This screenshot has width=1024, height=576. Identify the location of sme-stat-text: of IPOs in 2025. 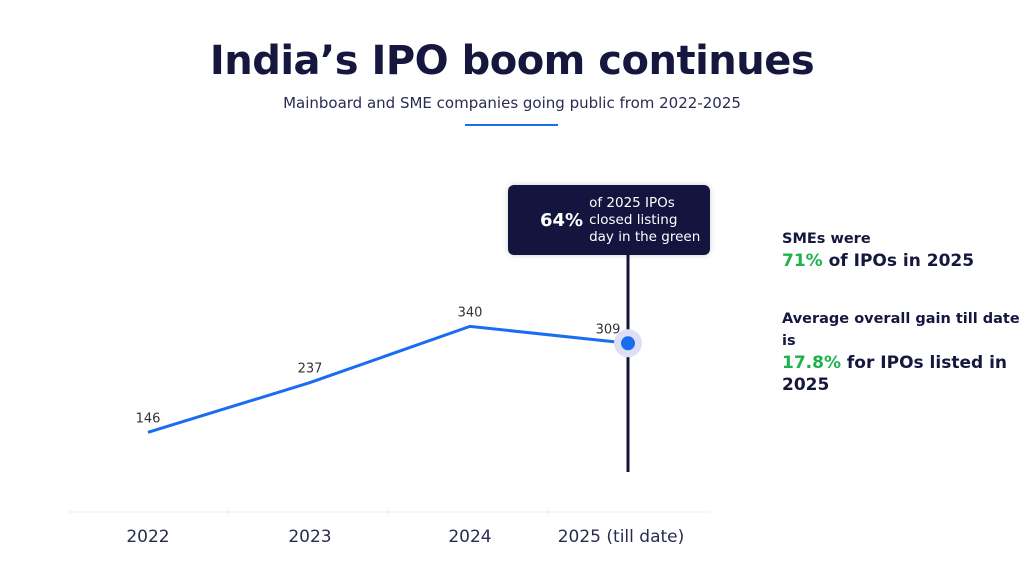
(898, 261).